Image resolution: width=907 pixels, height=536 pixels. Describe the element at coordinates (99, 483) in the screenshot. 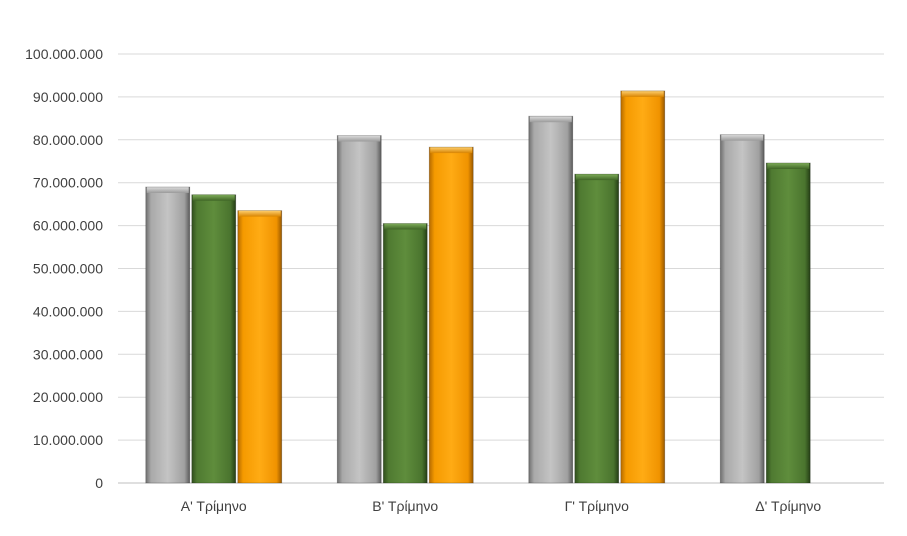

I see `y-tick-label: 0` at that location.